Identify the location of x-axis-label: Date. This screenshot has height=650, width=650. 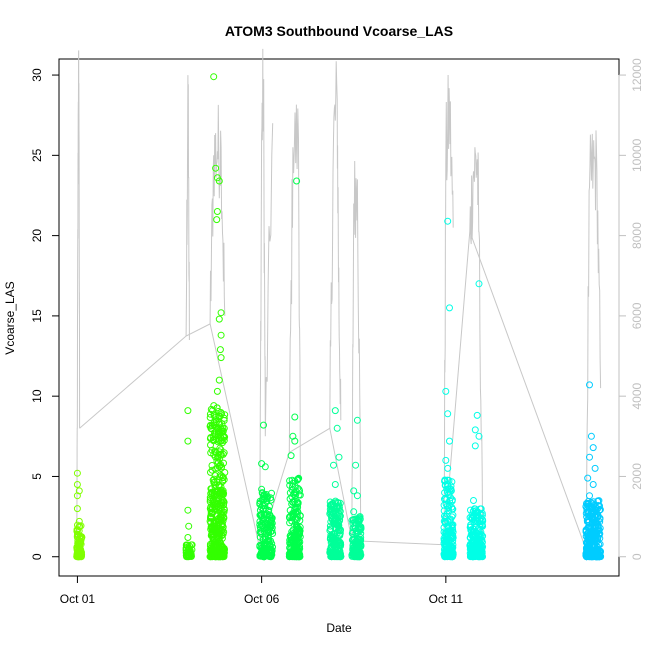
(339, 628).